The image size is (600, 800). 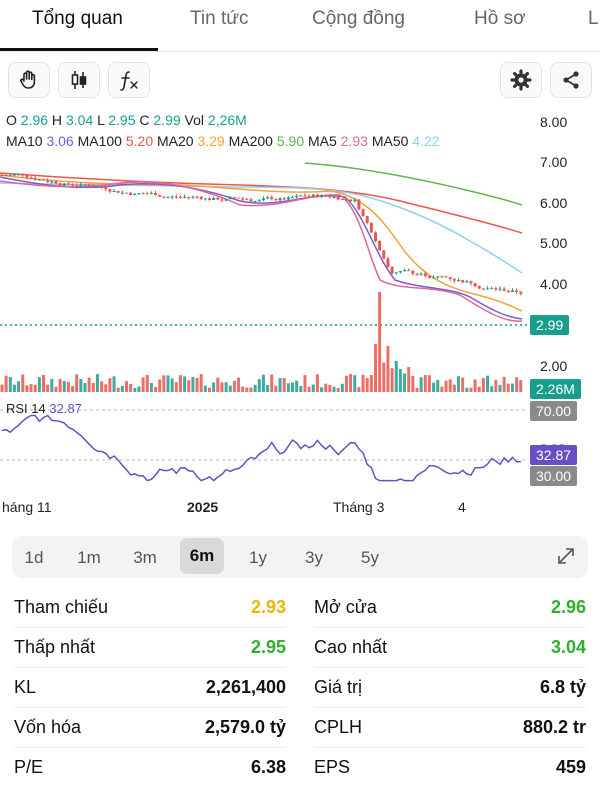 What do you see at coordinates (219, 18) in the screenshot?
I see `tab-news: Tin tức` at bounding box center [219, 18].